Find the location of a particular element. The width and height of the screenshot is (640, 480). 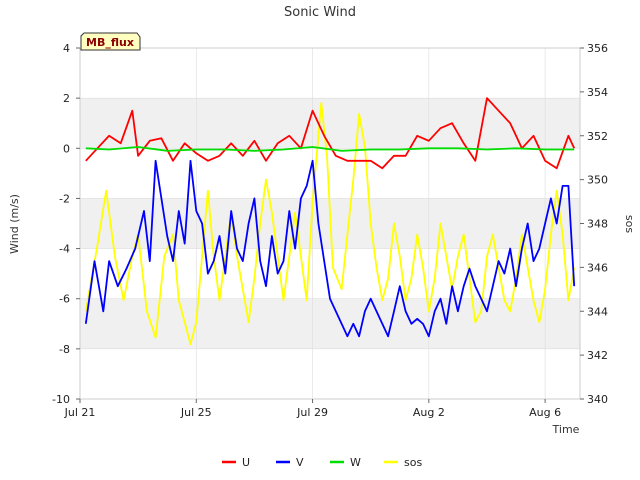

legend-item-V: V is located at coordinates (290, 462).